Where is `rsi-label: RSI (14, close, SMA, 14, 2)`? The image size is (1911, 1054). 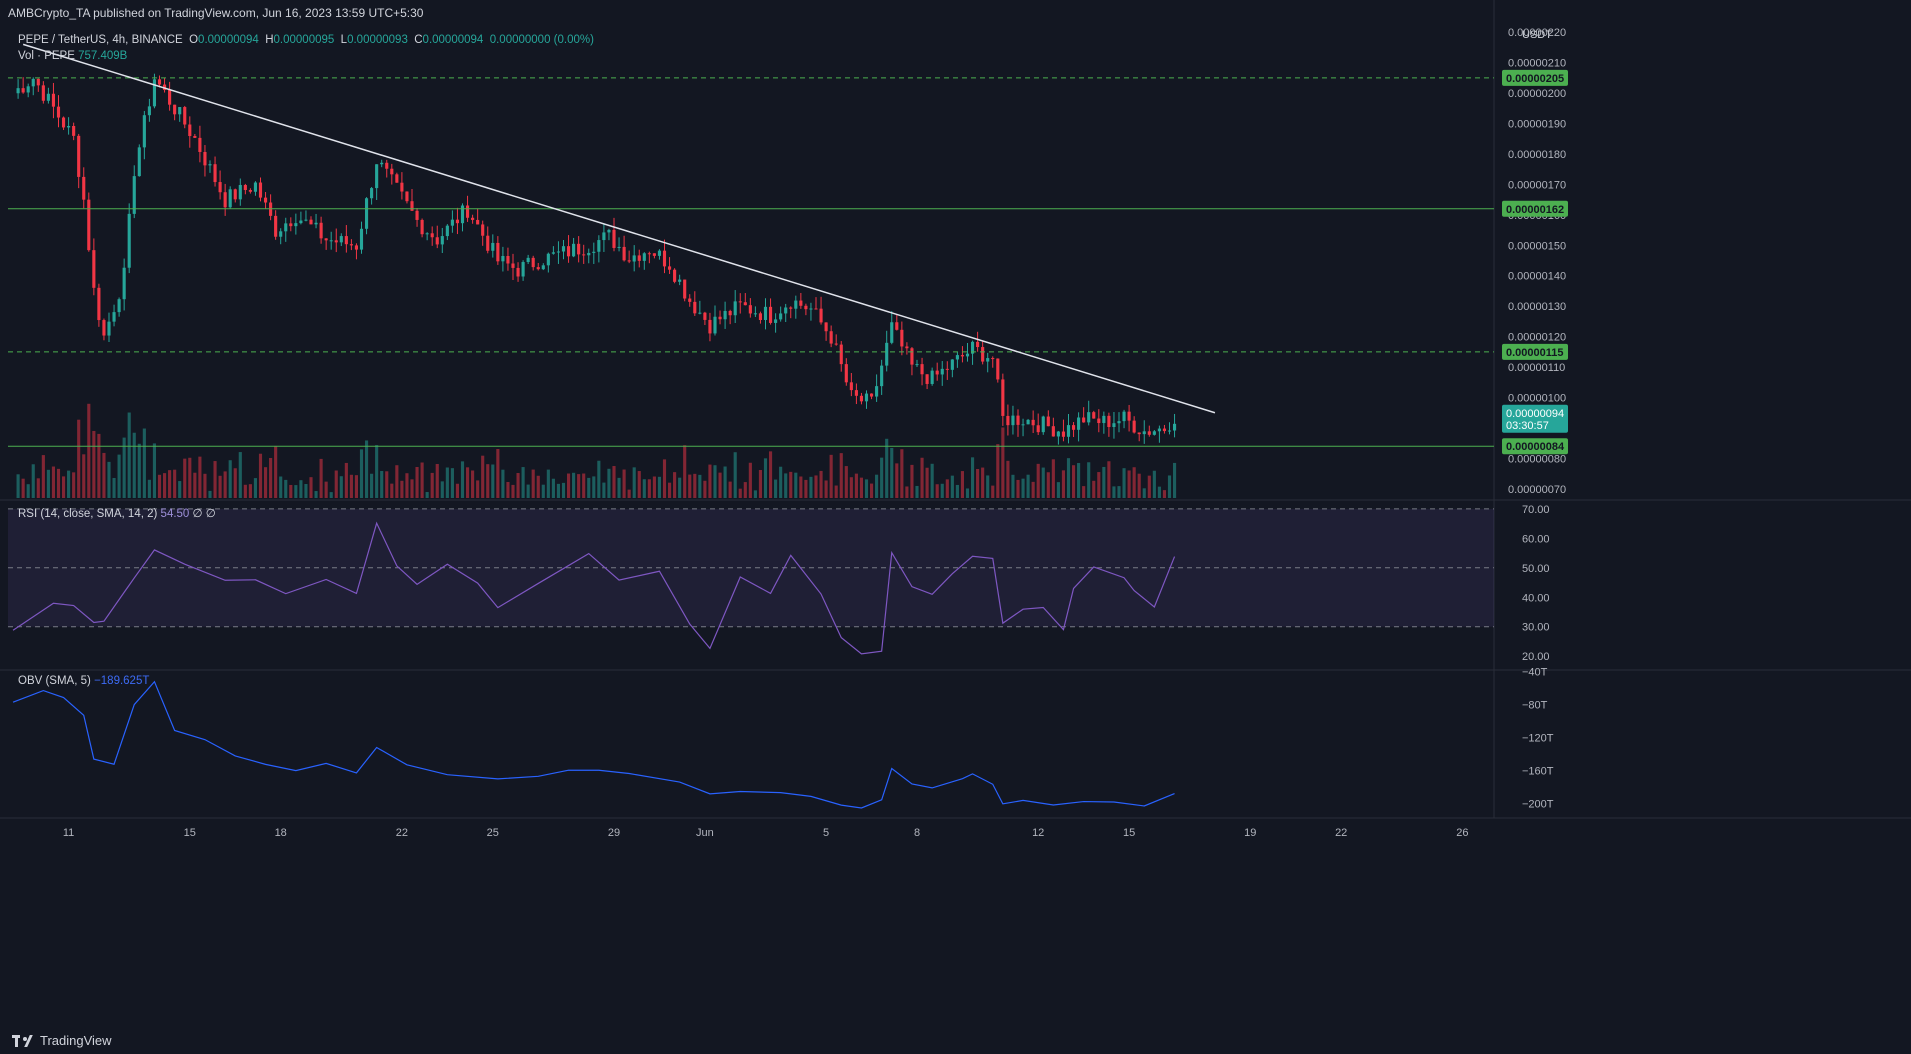 rsi-label: RSI (14, close, SMA, 14, 2) is located at coordinates (88, 514).